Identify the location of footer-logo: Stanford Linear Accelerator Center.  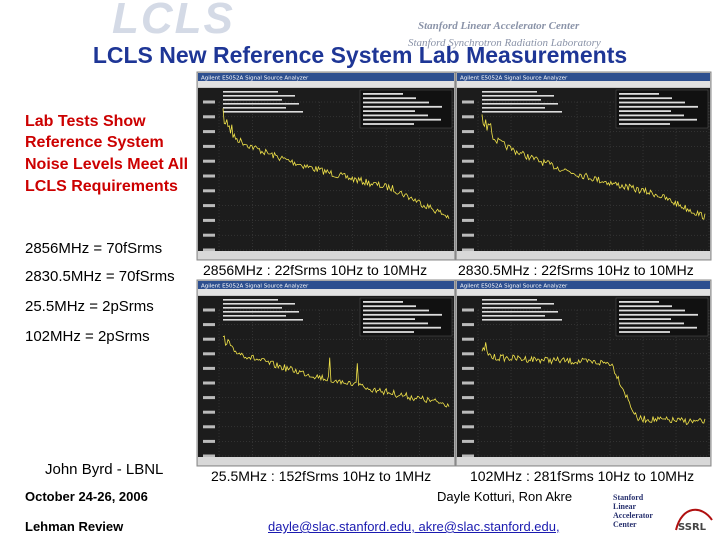
(633, 511).